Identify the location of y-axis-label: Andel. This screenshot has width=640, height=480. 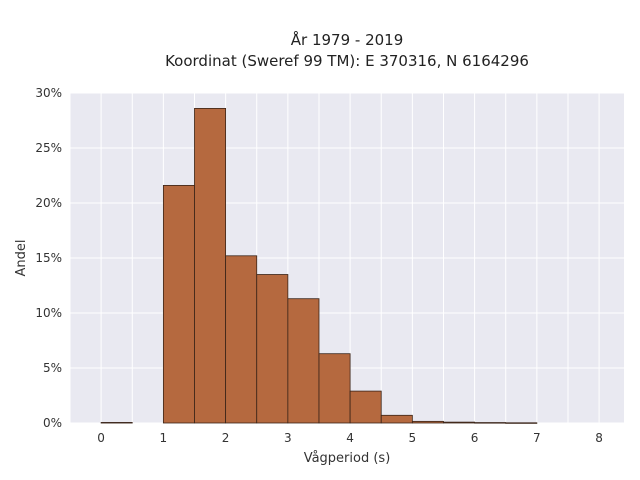
(21, 258).